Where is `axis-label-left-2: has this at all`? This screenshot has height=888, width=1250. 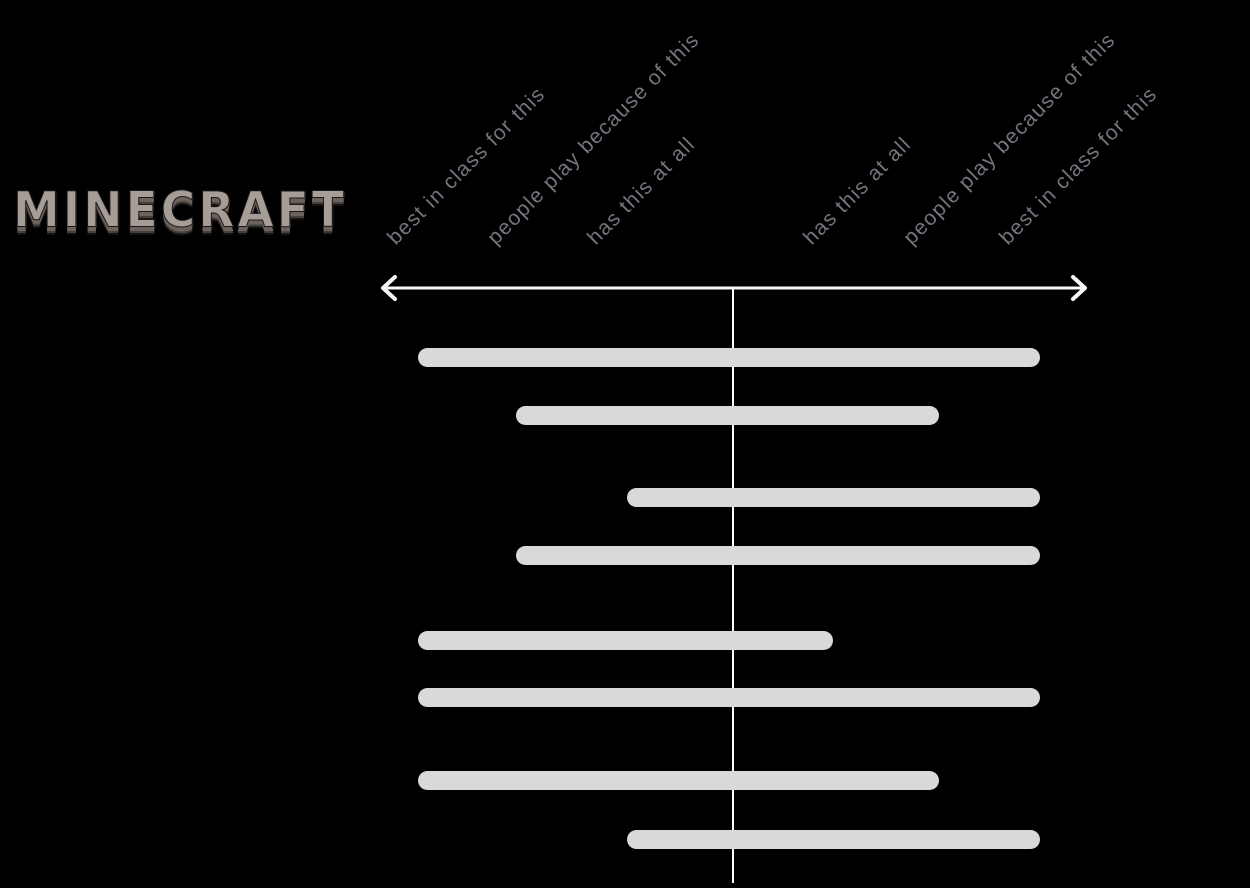 axis-label-left-2: has this at all is located at coordinates (641, 191).